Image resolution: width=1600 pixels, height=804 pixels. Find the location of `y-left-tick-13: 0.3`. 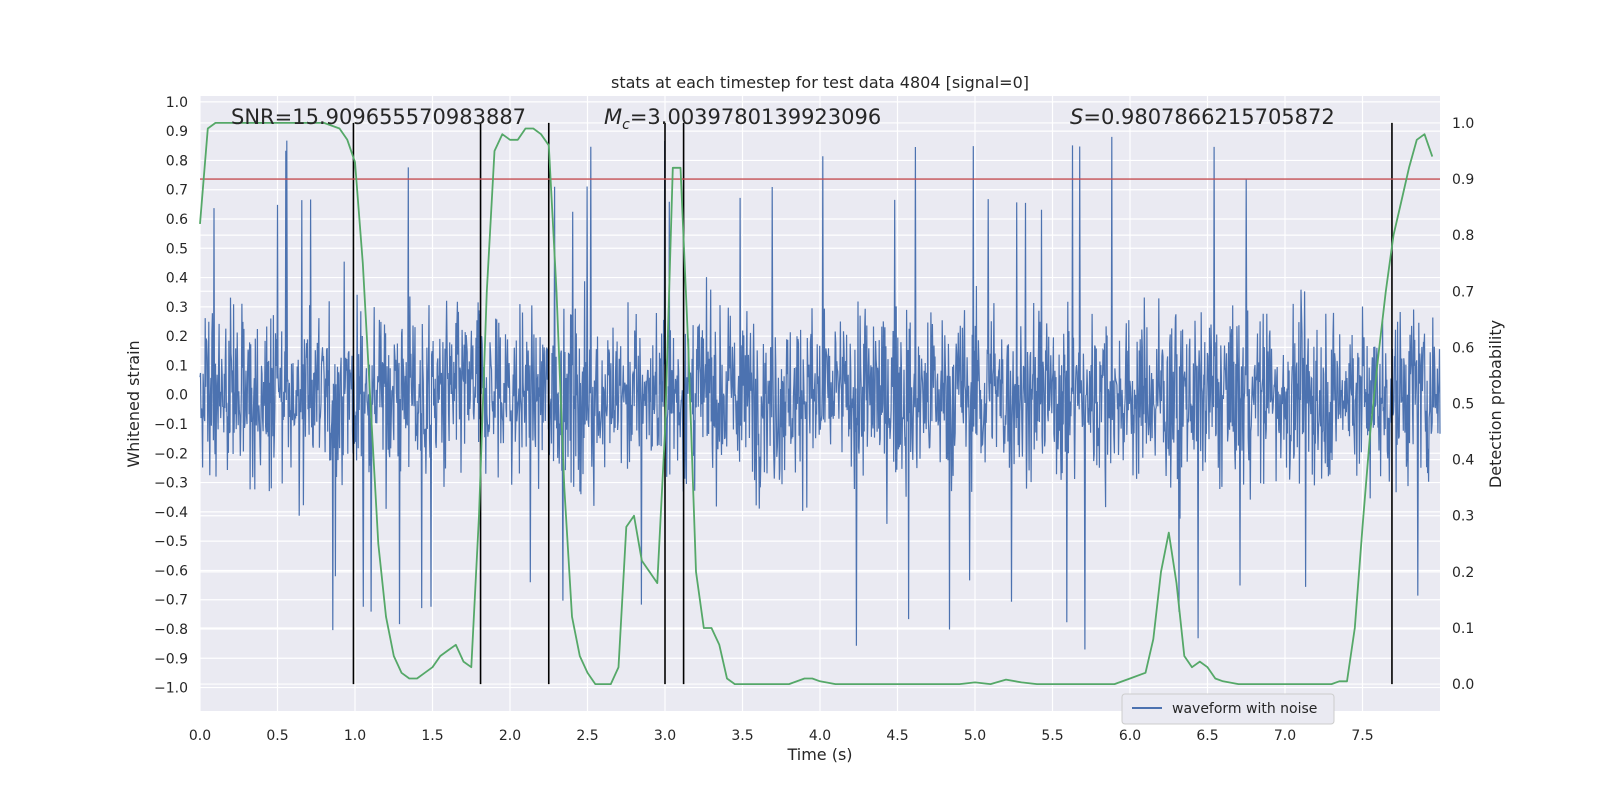

y-left-tick-13: 0.3 is located at coordinates (177, 308).